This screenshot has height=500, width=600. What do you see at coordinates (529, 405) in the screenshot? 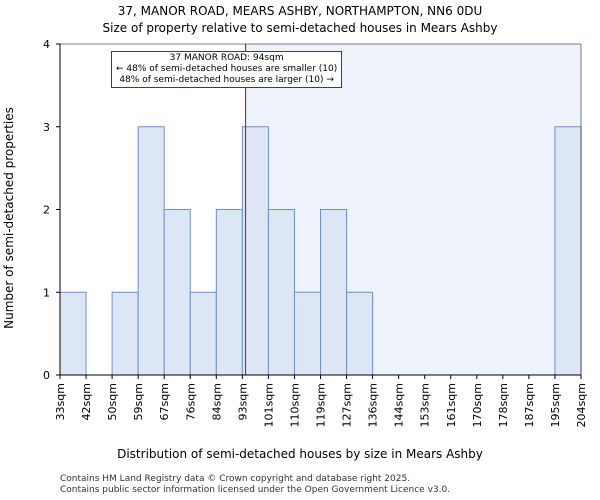
I see `x-tick-label: 187sqm` at bounding box center [529, 405].